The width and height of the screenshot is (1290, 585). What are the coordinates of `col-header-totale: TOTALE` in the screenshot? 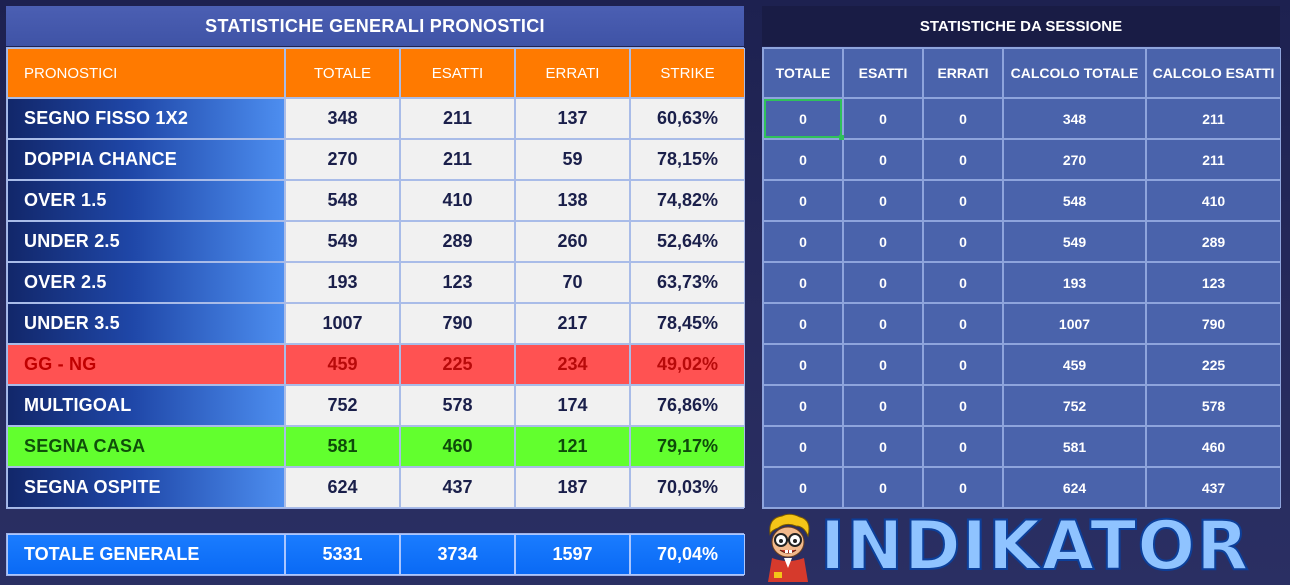 It's located at (342, 73).